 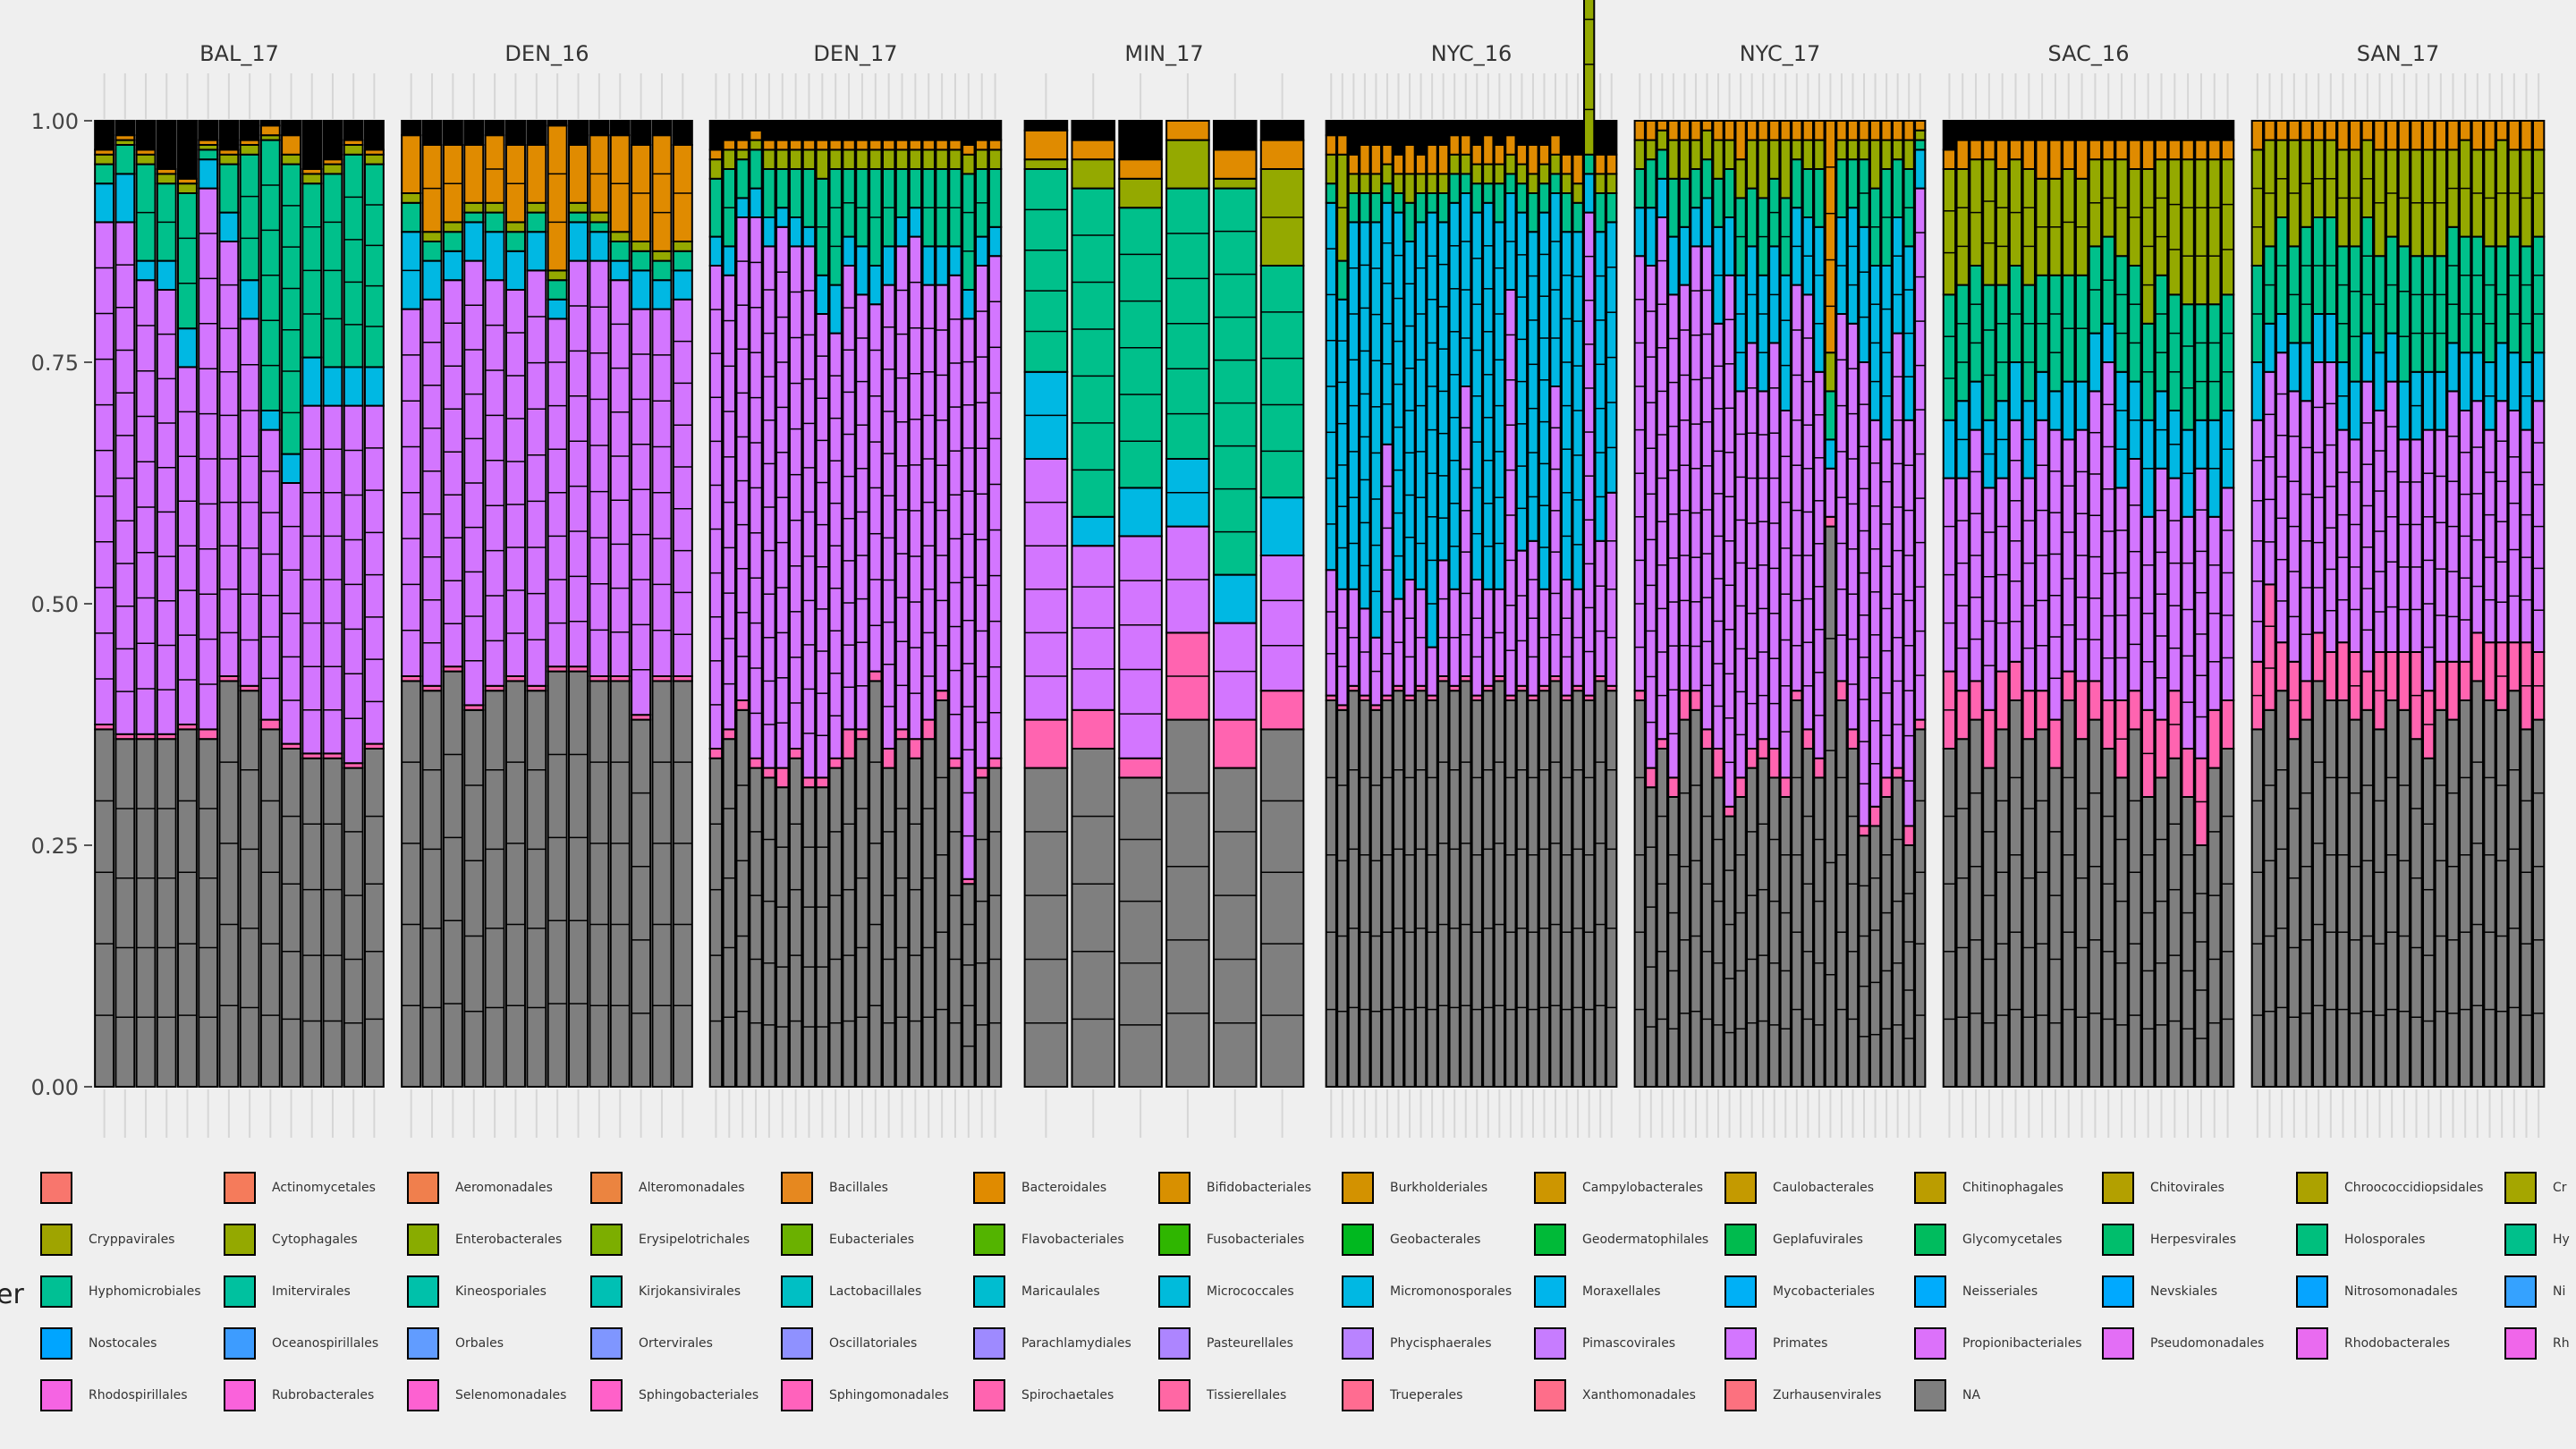 I want to click on legend-entry: Sphingobacteriales, so click(x=674, y=1395).